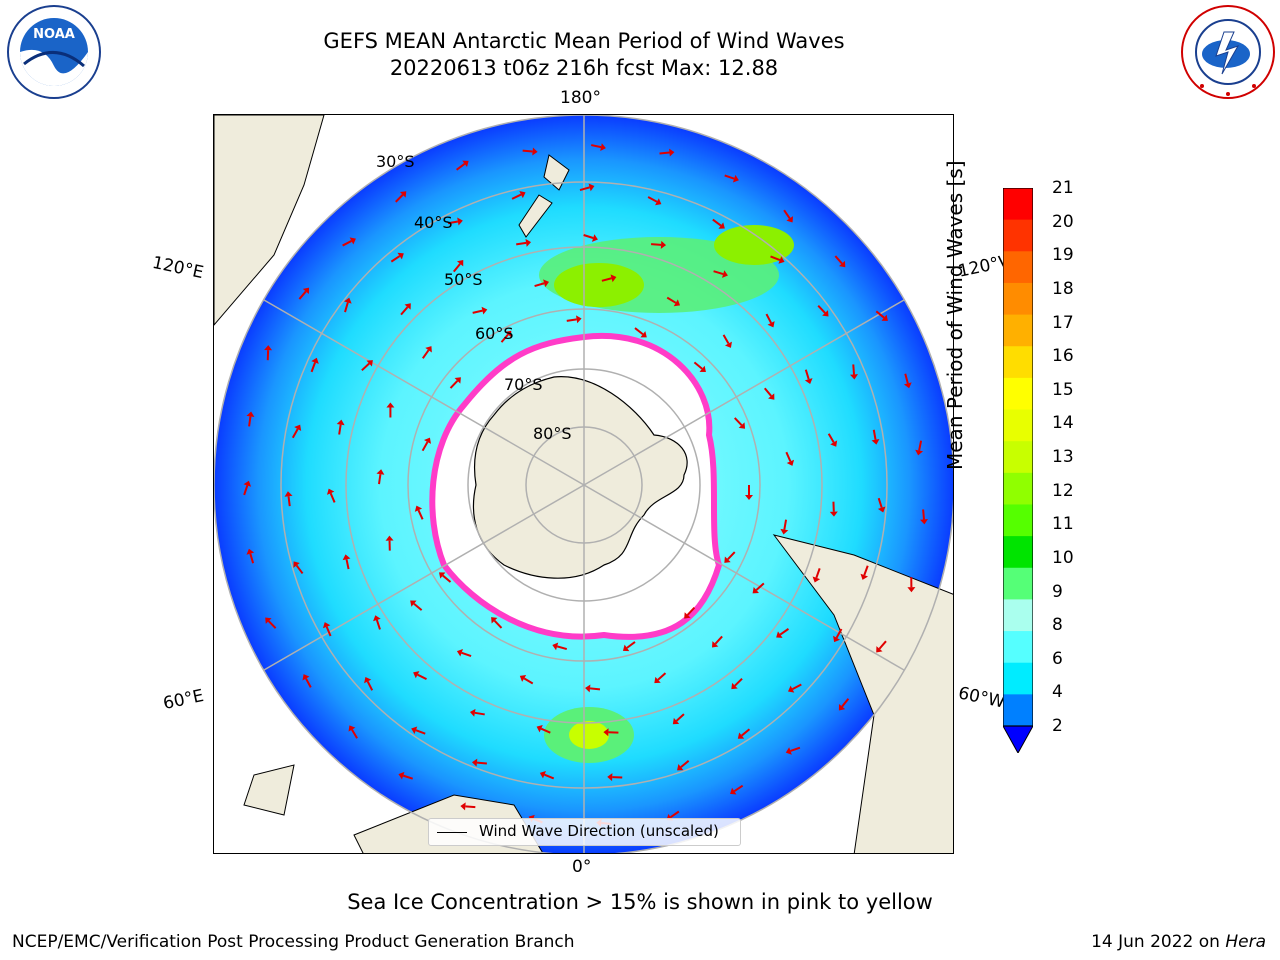 The image size is (1280, 960). What do you see at coordinates (463, 279) in the screenshot?
I see `lat-label-50s: 50°S` at bounding box center [463, 279].